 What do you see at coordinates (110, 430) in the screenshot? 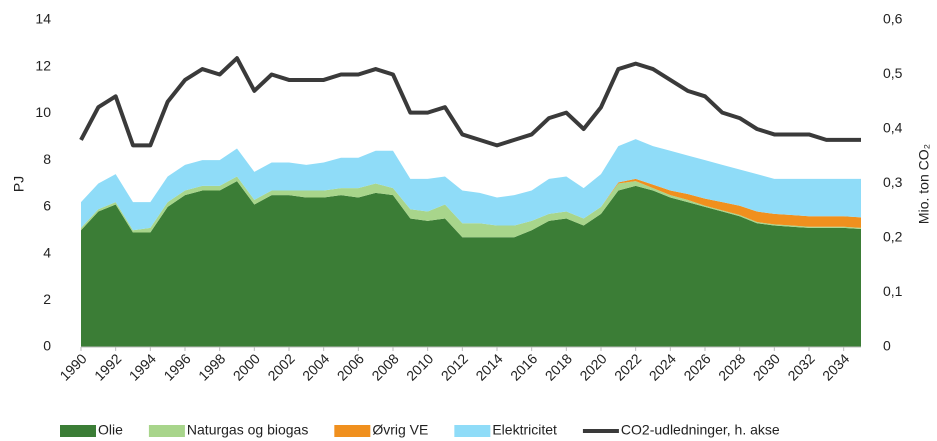
I see `legend-label: Olie` at bounding box center [110, 430].